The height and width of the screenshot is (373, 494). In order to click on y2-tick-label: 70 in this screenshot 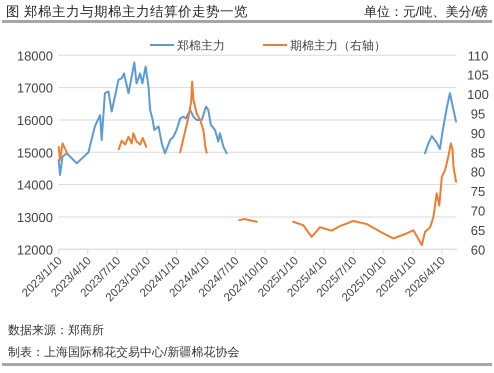, I will do `click(478, 211)`.